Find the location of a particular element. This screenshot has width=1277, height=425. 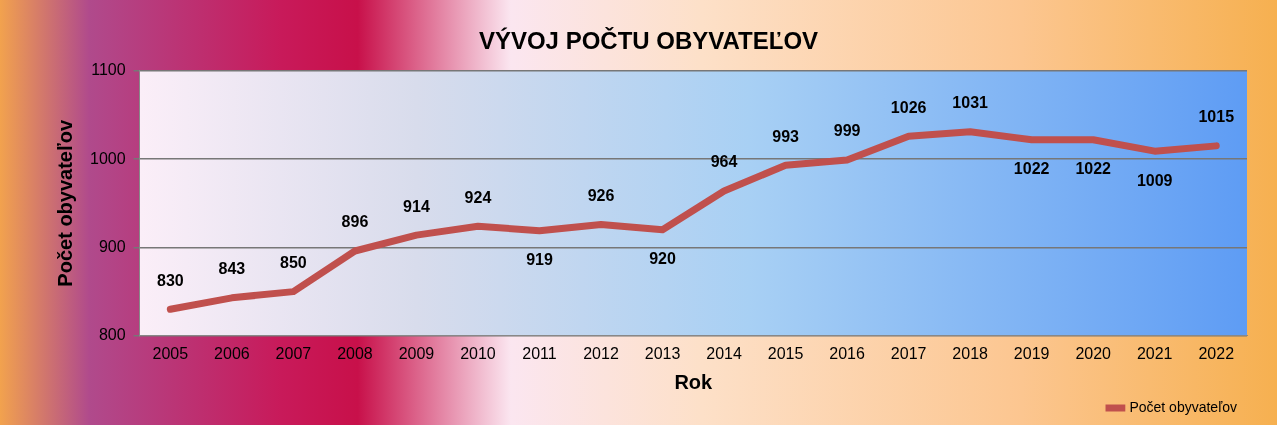

data-label: 1031 is located at coordinates (970, 103).